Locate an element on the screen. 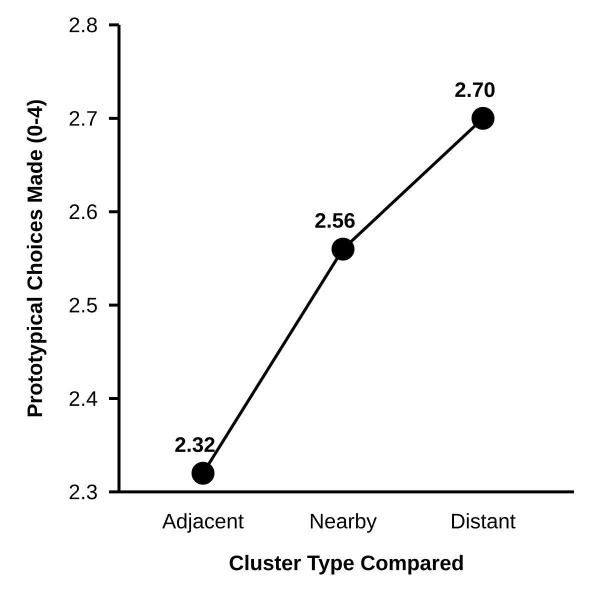  y-tick-label: 2.3 is located at coordinates (83, 492).